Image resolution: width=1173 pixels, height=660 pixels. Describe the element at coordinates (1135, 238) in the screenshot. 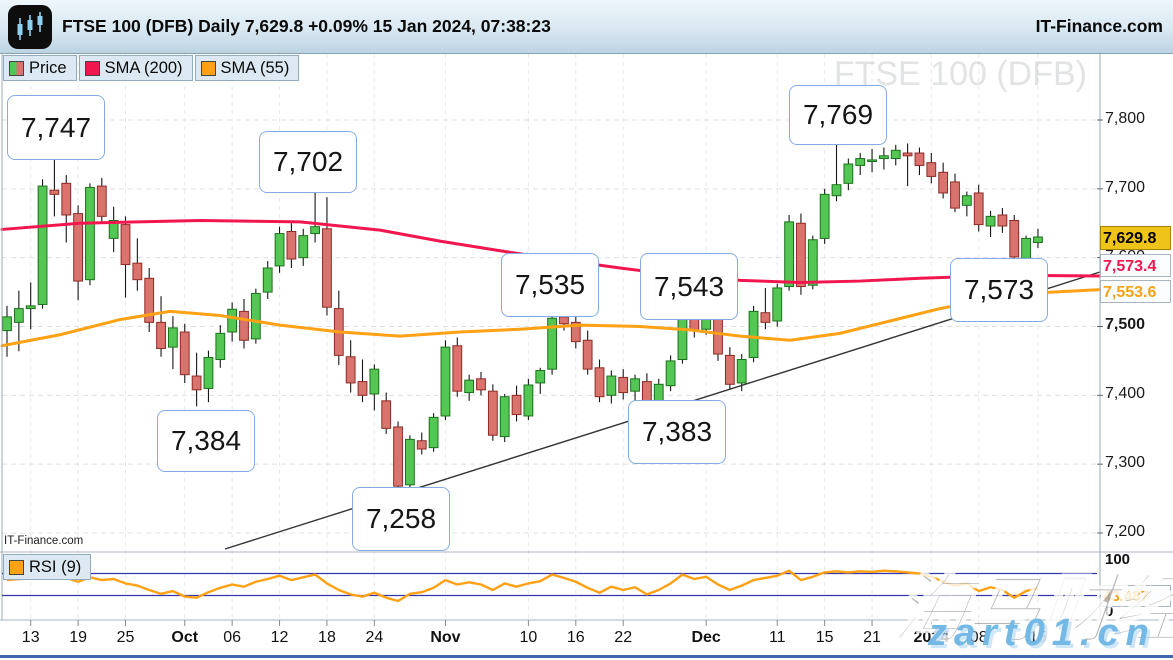

I see `current-price-flag: 7,629.8` at that location.